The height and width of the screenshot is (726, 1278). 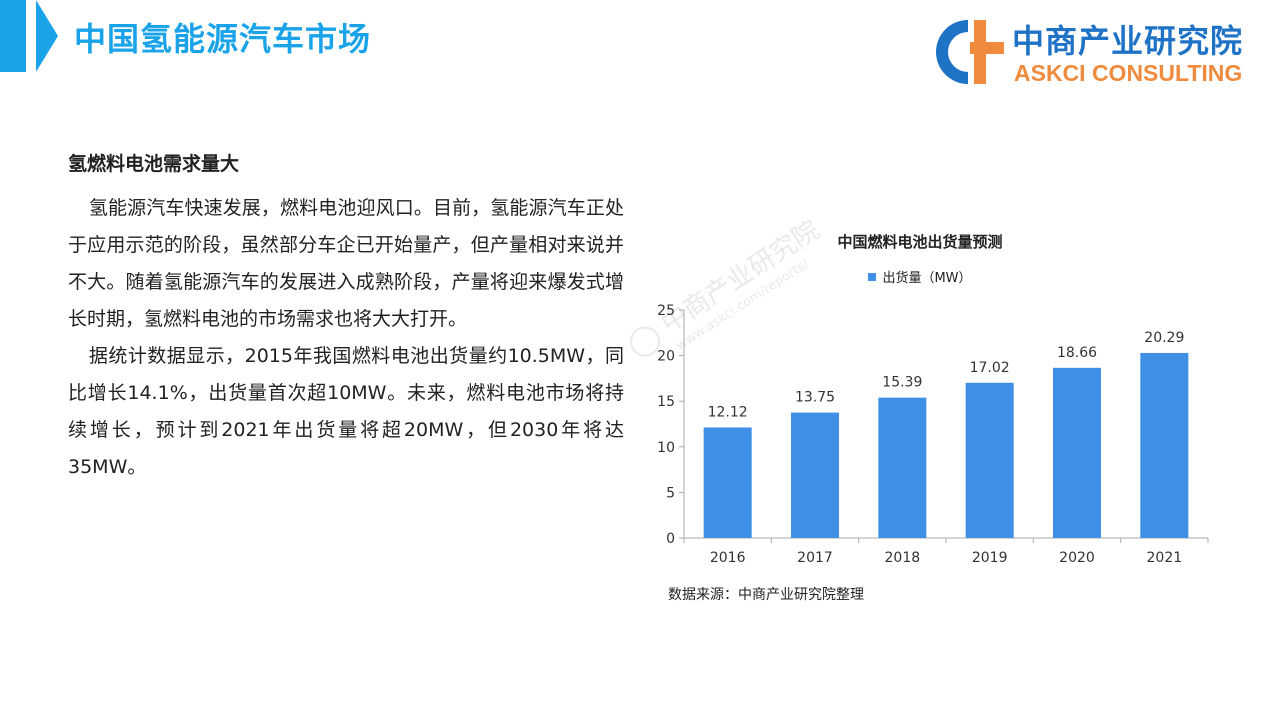 I want to click on data-label: 13.75, so click(x=815, y=398).